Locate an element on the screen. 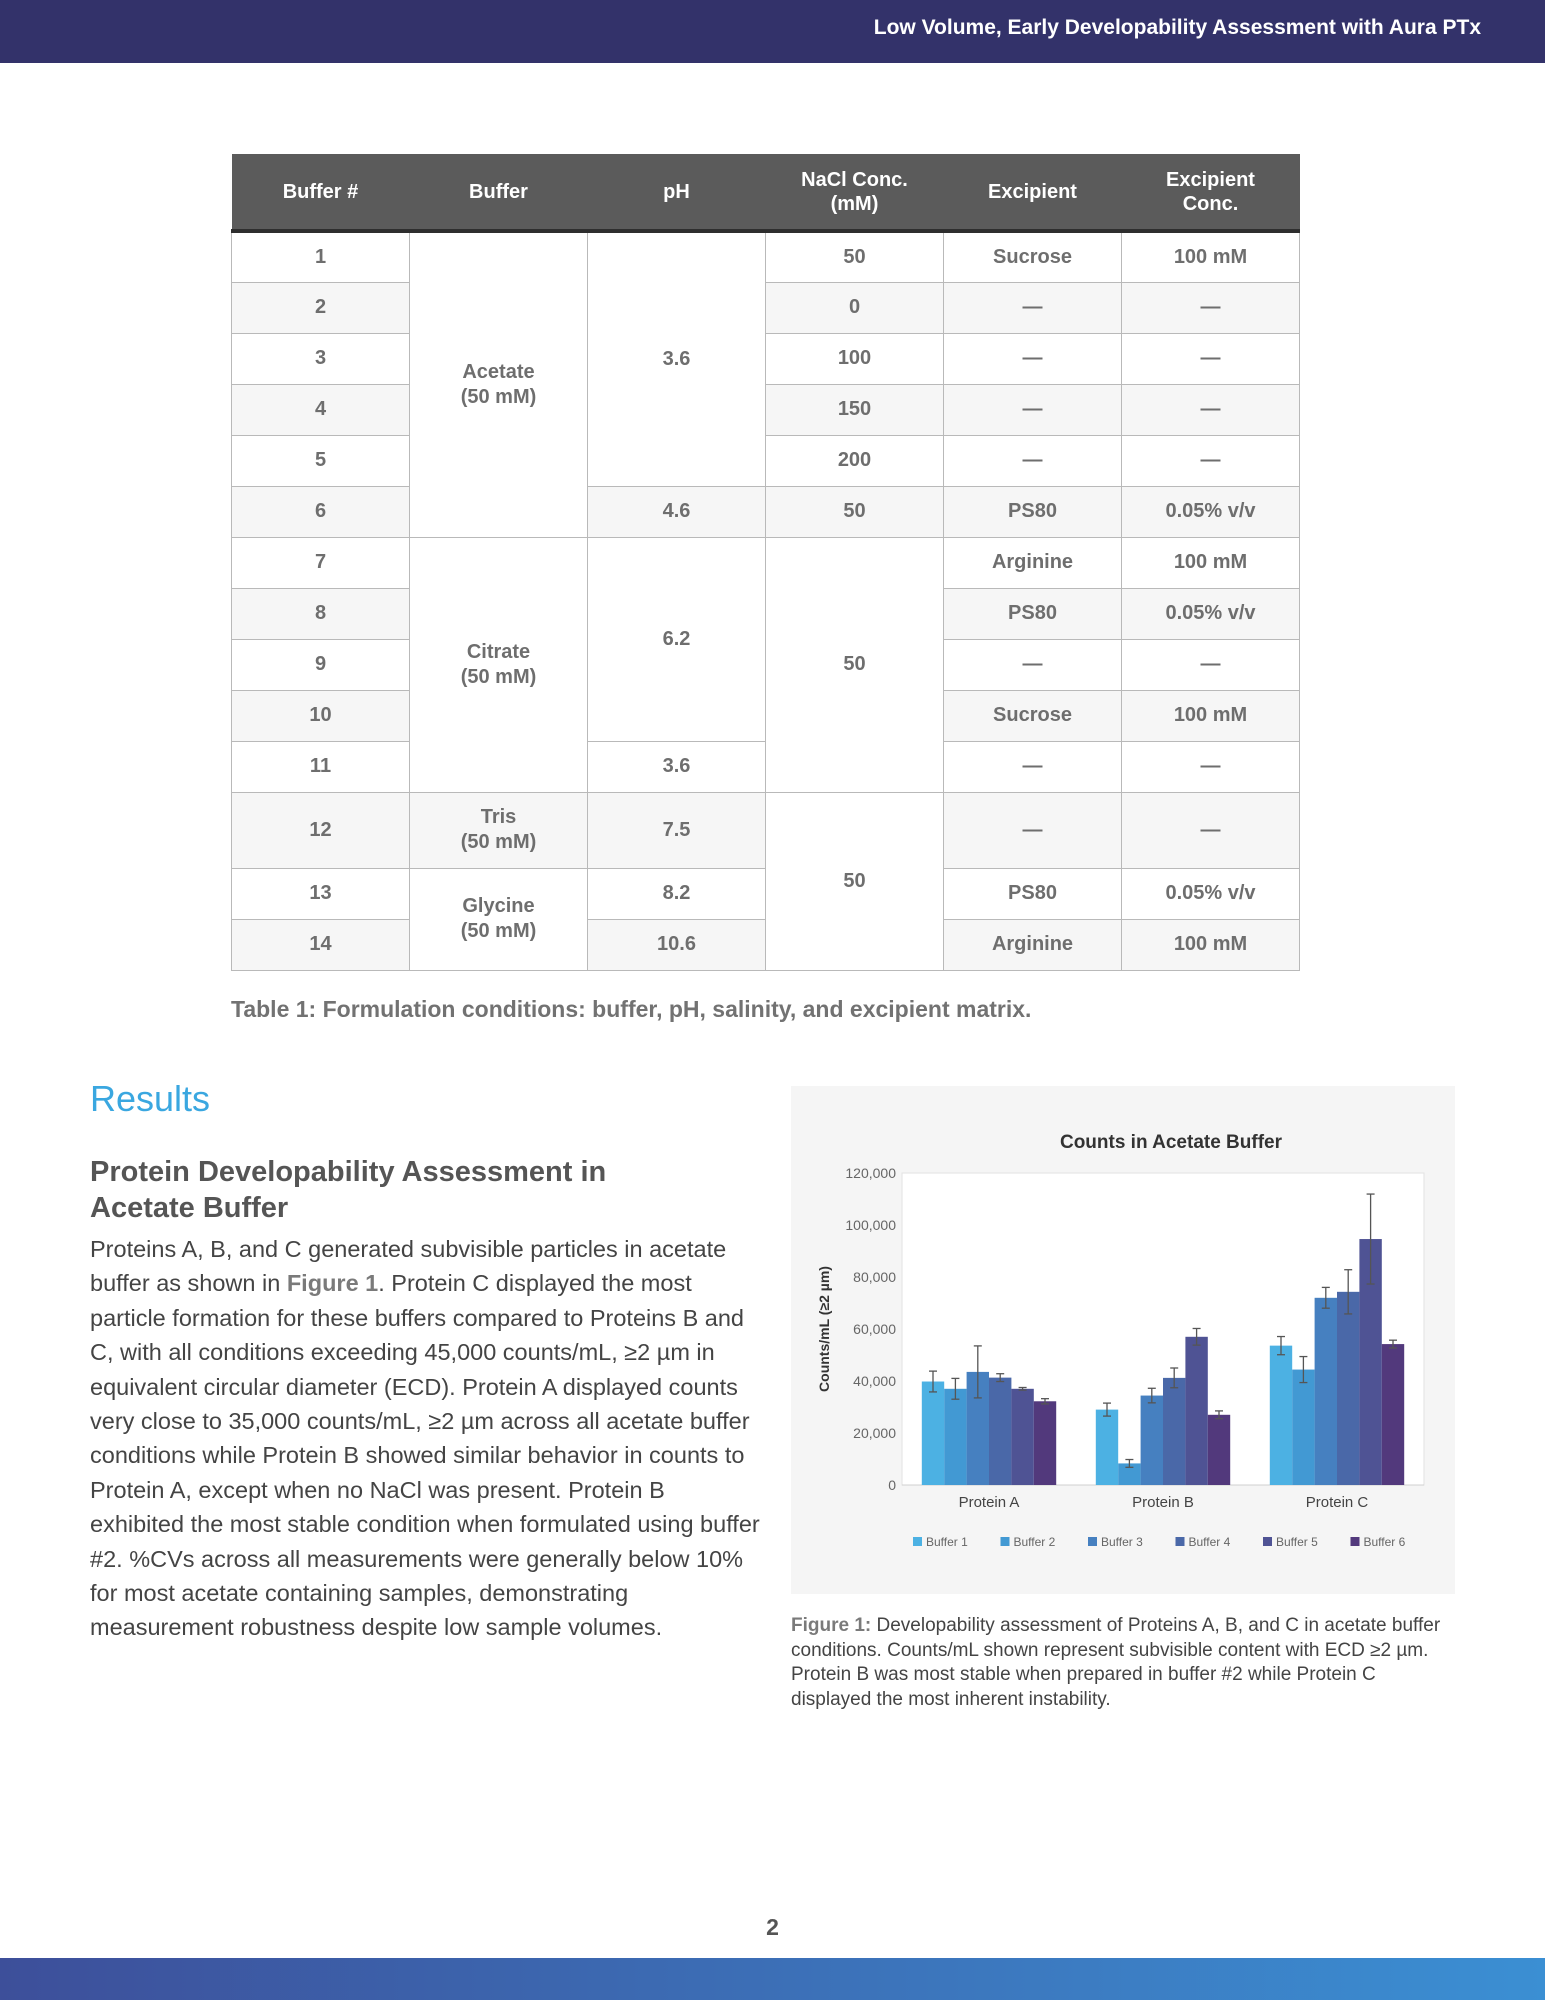 Image resolution: width=1545 pixels, height=2000 pixels. table-cell: 7.5 is located at coordinates (676, 830).